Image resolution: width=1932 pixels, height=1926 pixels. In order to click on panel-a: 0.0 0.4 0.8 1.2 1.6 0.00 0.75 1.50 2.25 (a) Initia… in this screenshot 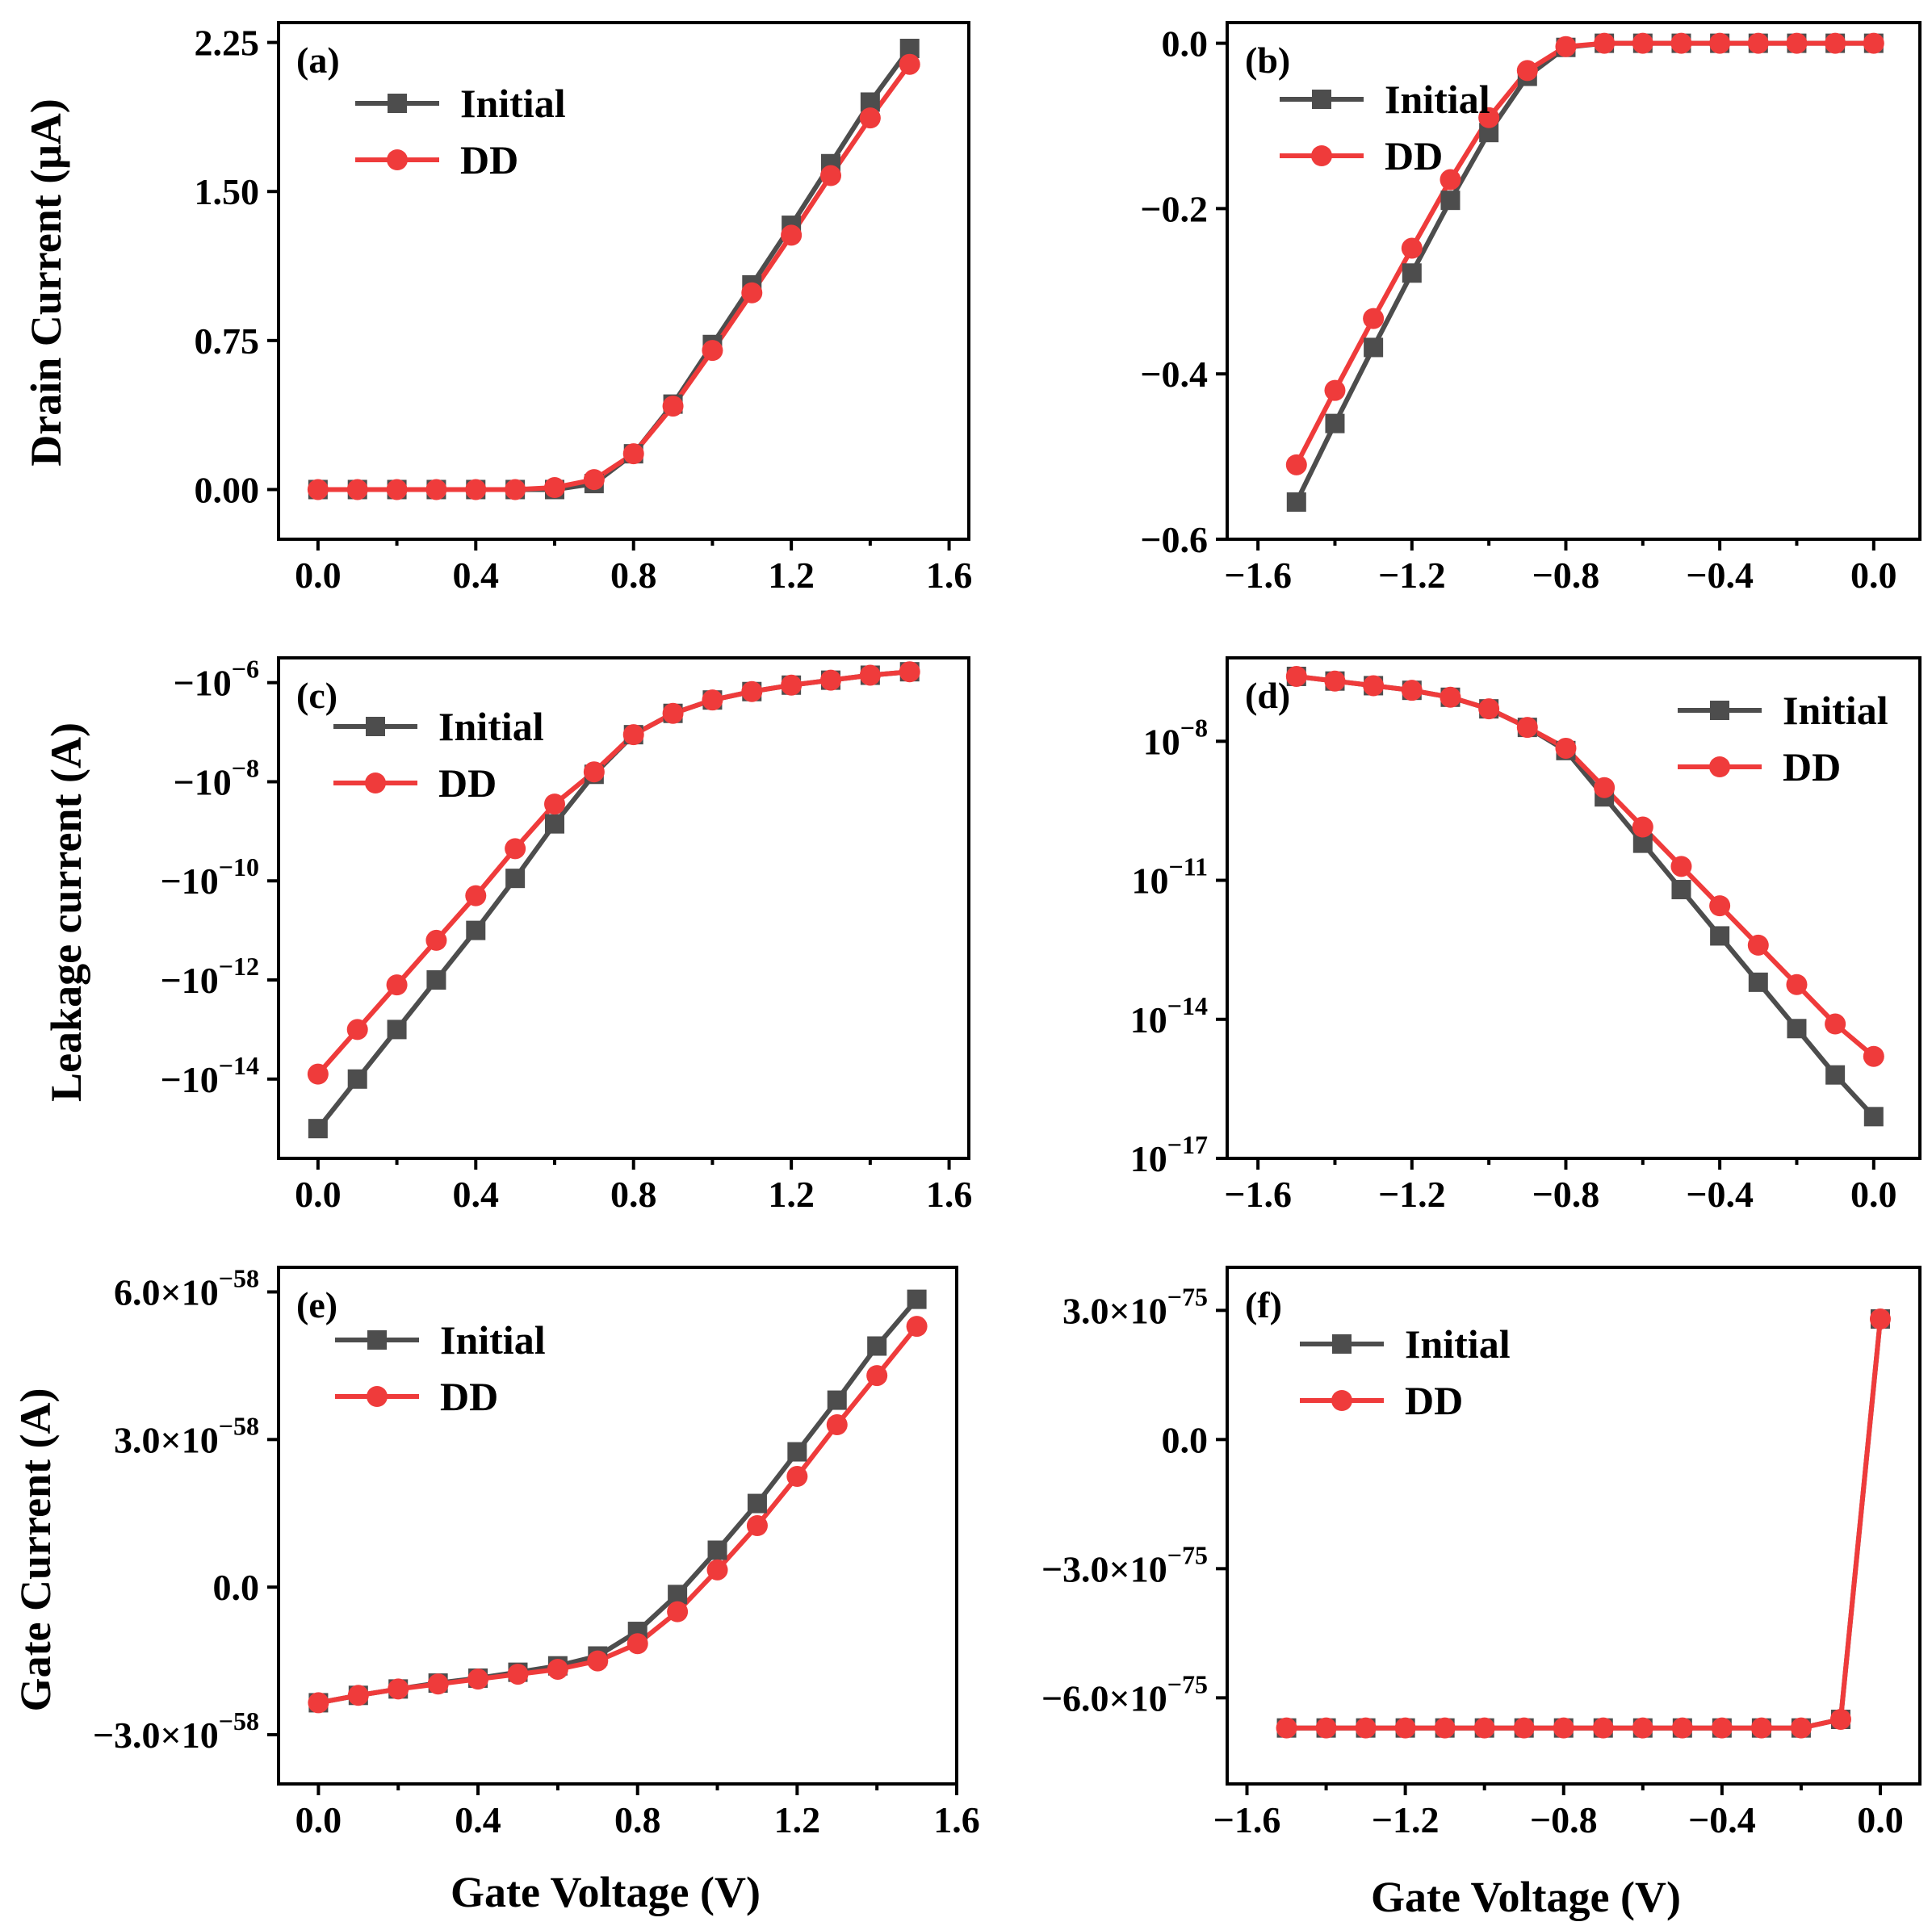, I will do `click(584, 308)`.